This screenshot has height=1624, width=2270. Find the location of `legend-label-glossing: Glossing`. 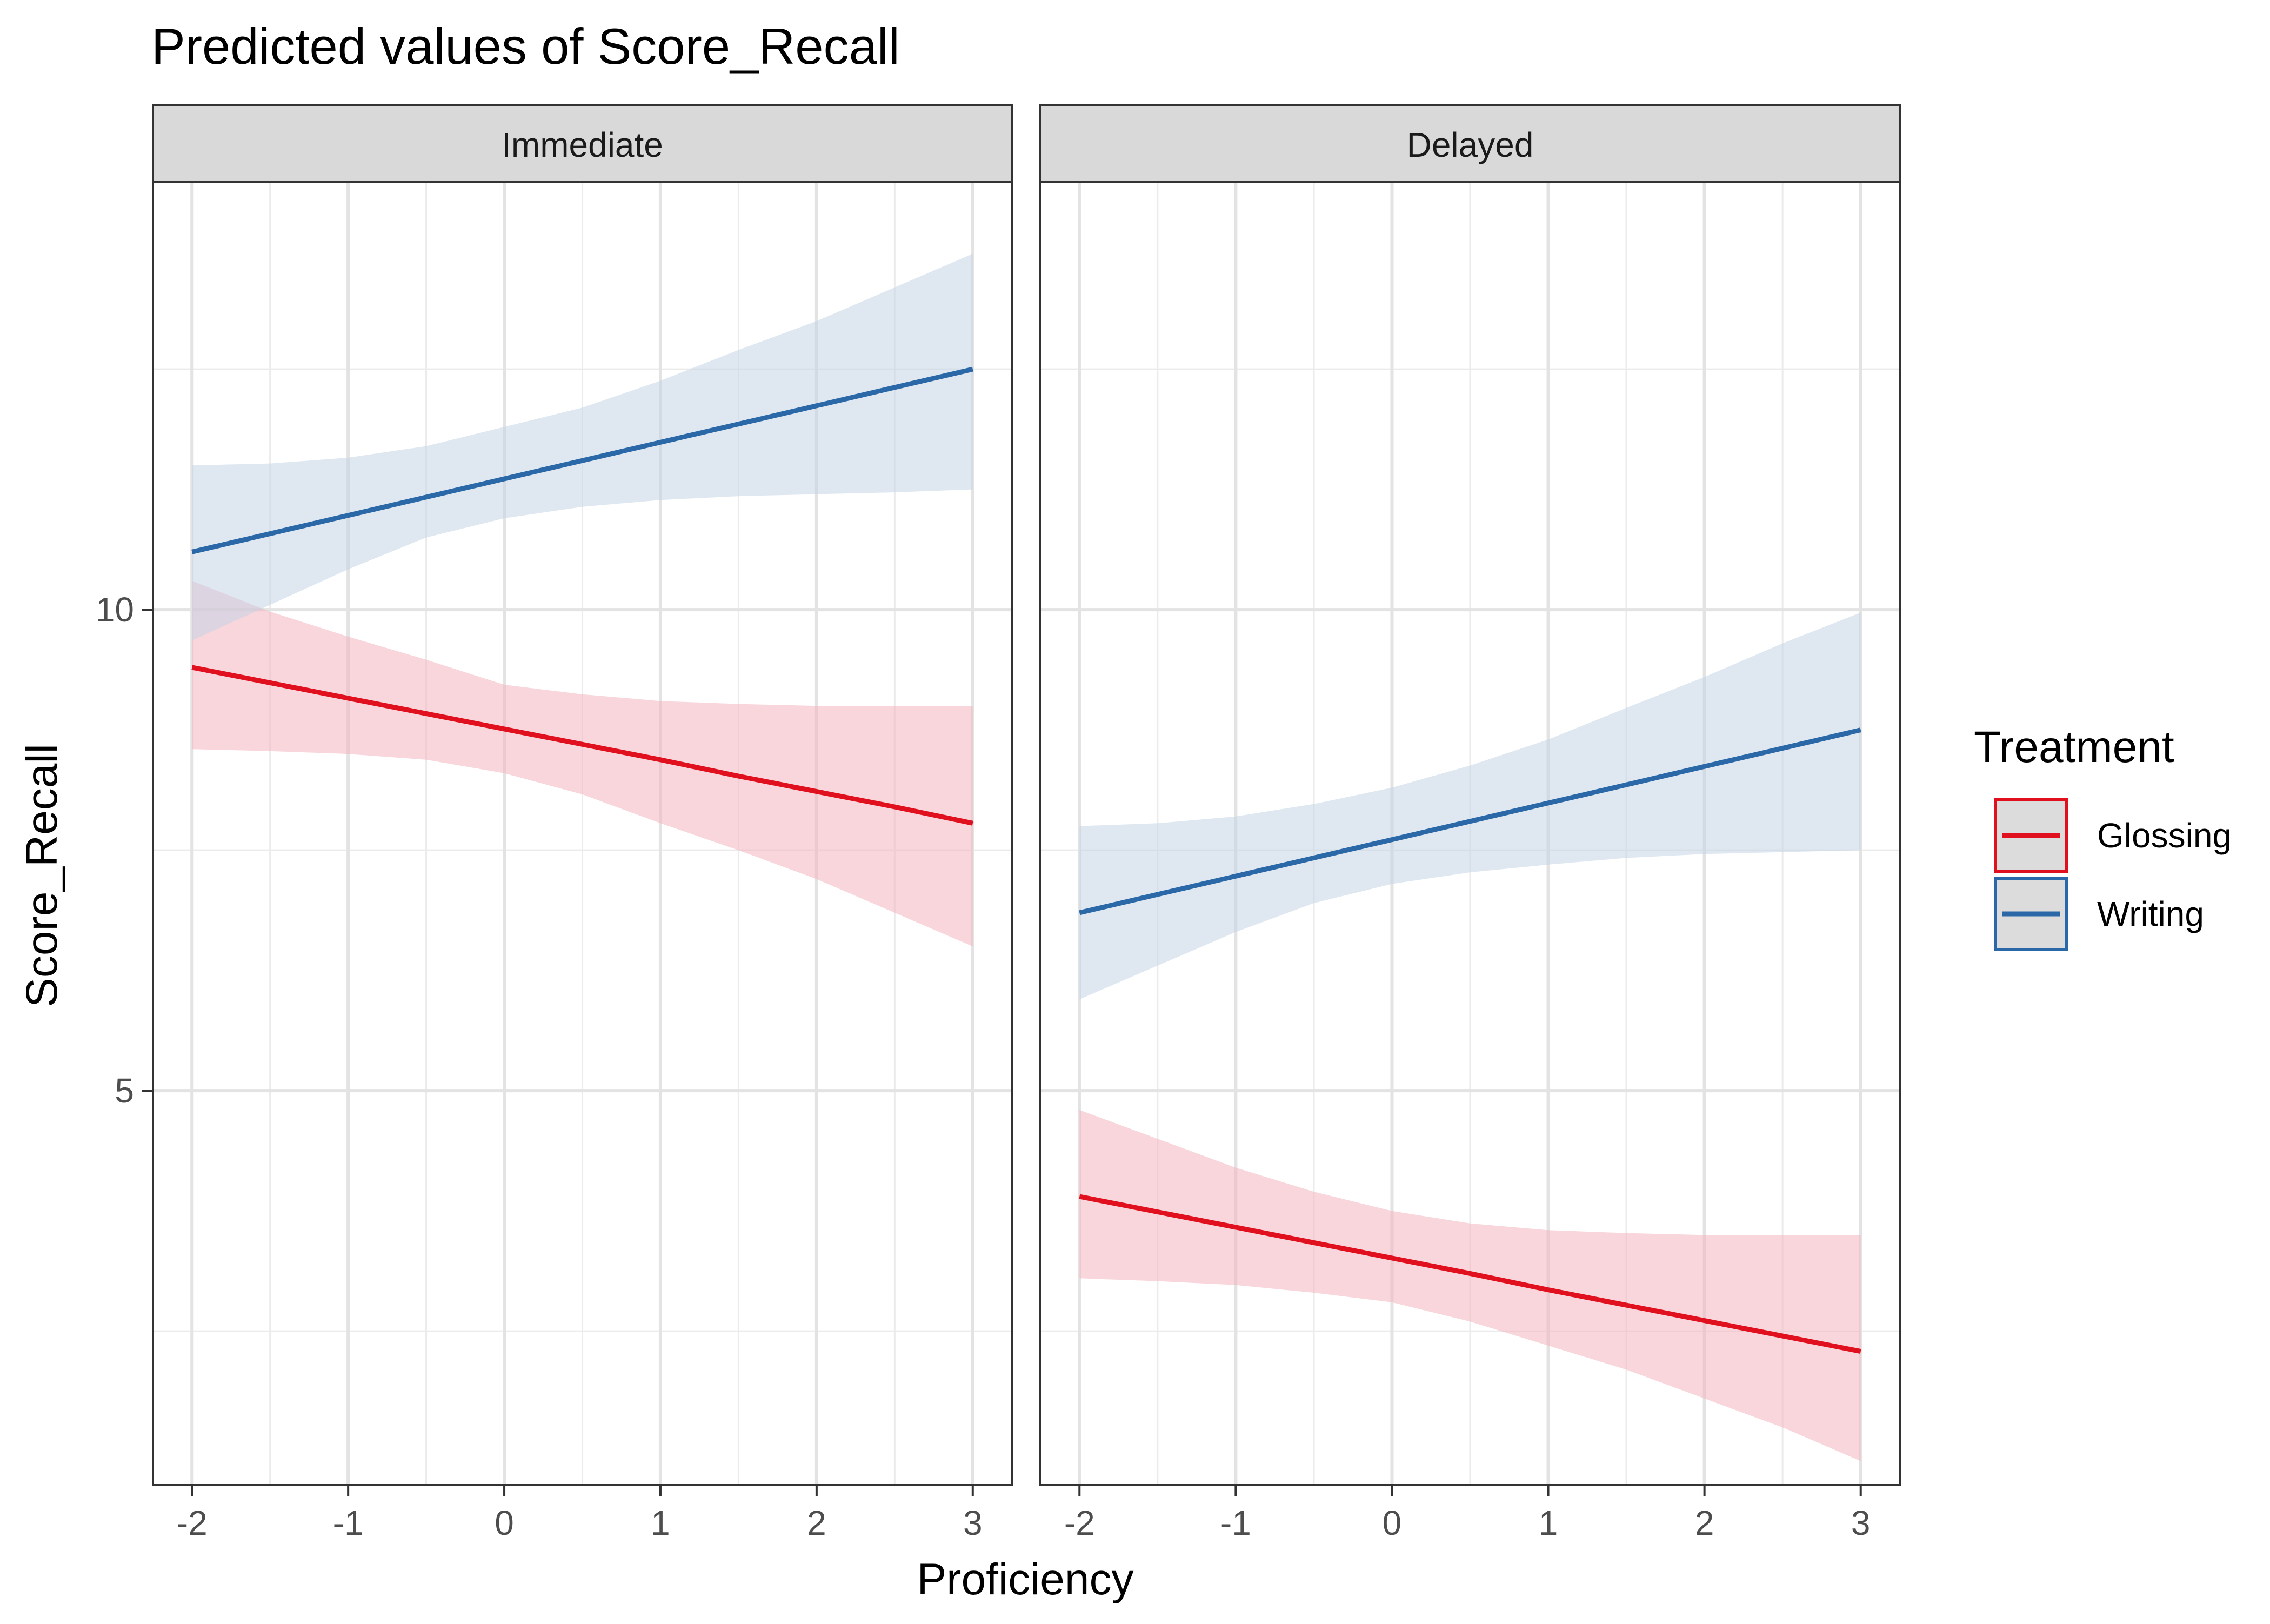

legend-label-glossing: Glossing is located at coordinates (2164, 835).